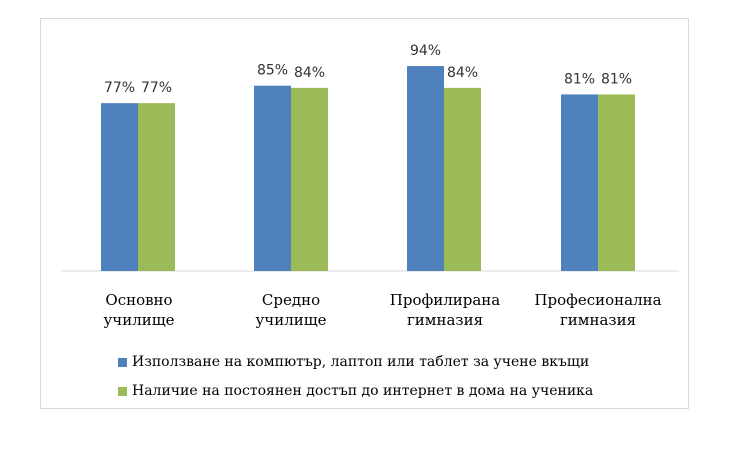 Image resolution: width=734 pixels, height=452 pixels. What do you see at coordinates (616, 79) in the screenshot?
I see `bar-label-s1-c3: 81%` at bounding box center [616, 79].